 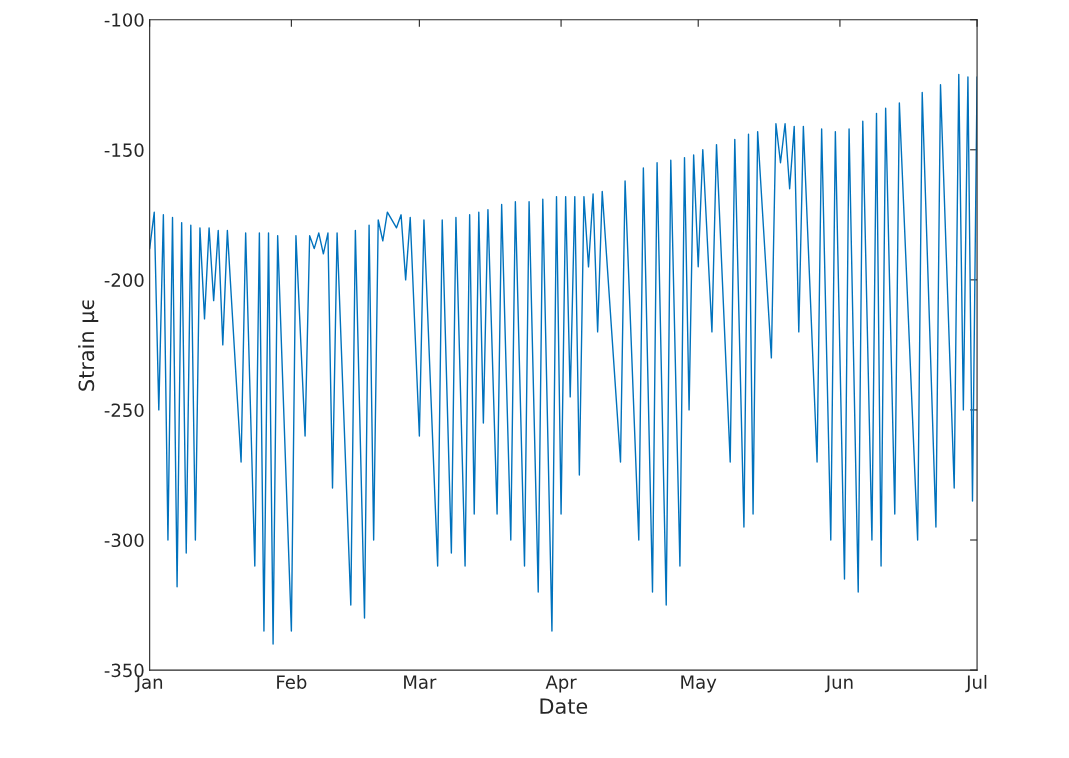 I want to click on x-tick-label: Apr, so click(x=561, y=684).